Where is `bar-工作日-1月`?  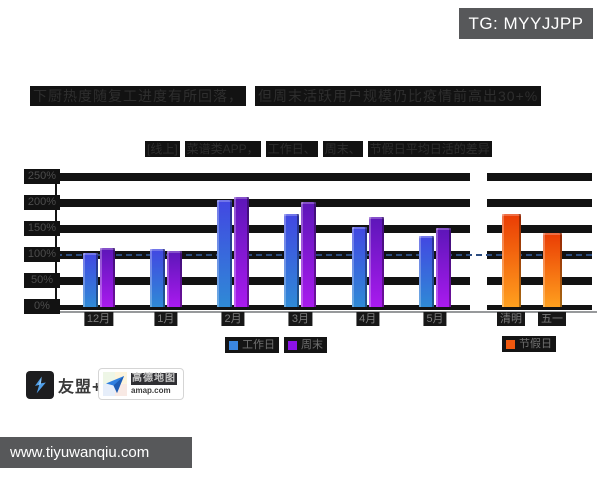 bar-工作日-1月 is located at coordinates (157, 277).